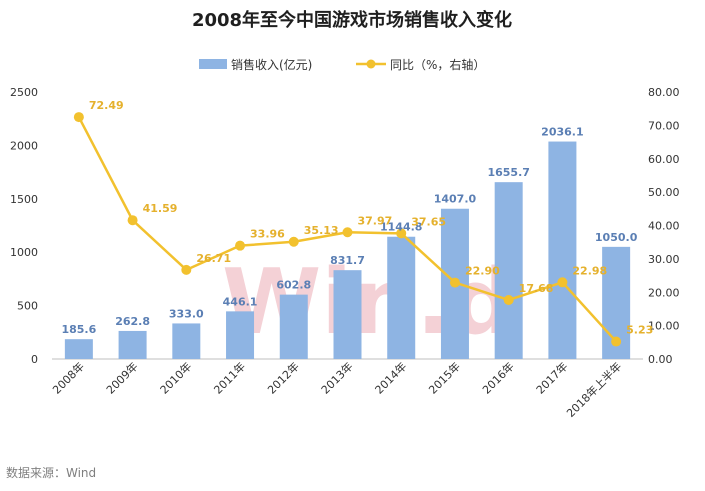 This screenshot has height=491, width=705. Describe the element at coordinates (508, 172) in the screenshot. I see `bar-value-label: 1655.7` at that location.